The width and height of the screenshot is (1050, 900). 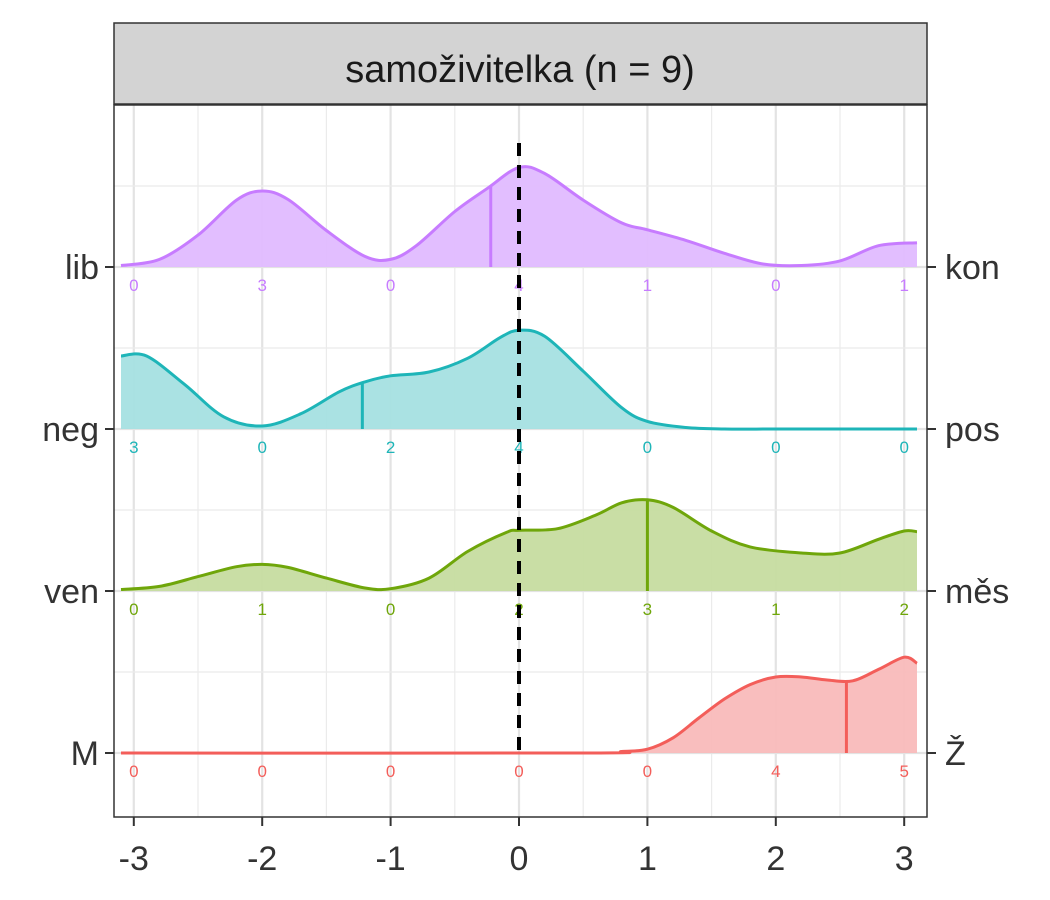 I want to click on x-tick-label: 2, so click(x=775, y=859).